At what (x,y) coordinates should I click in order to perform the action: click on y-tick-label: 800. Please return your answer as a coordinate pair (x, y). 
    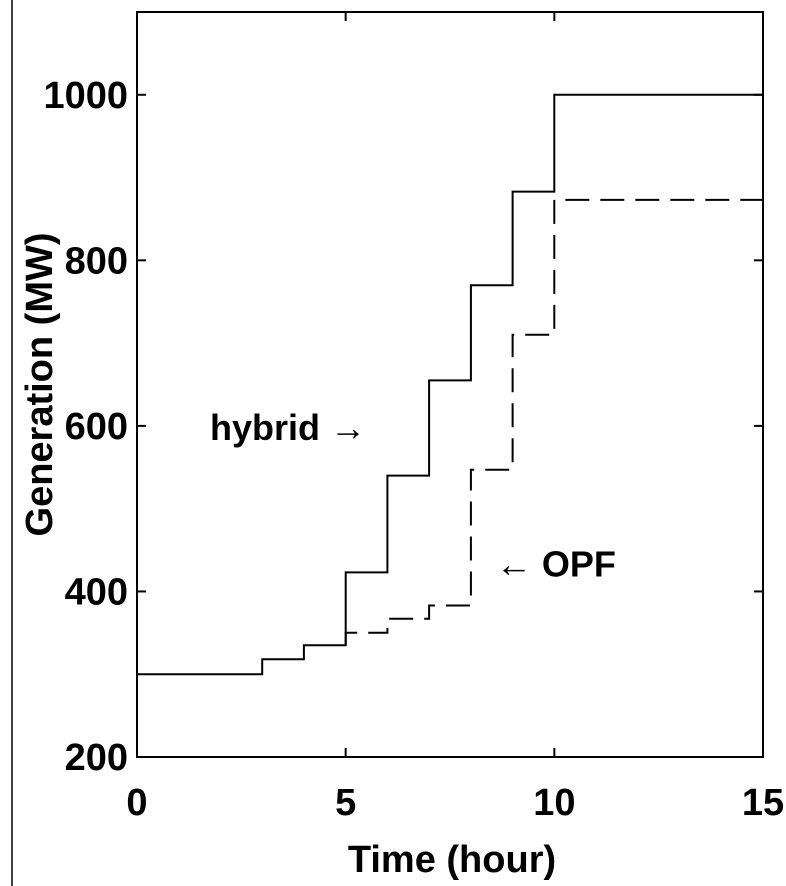
    Looking at the image, I should click on (96, 261).